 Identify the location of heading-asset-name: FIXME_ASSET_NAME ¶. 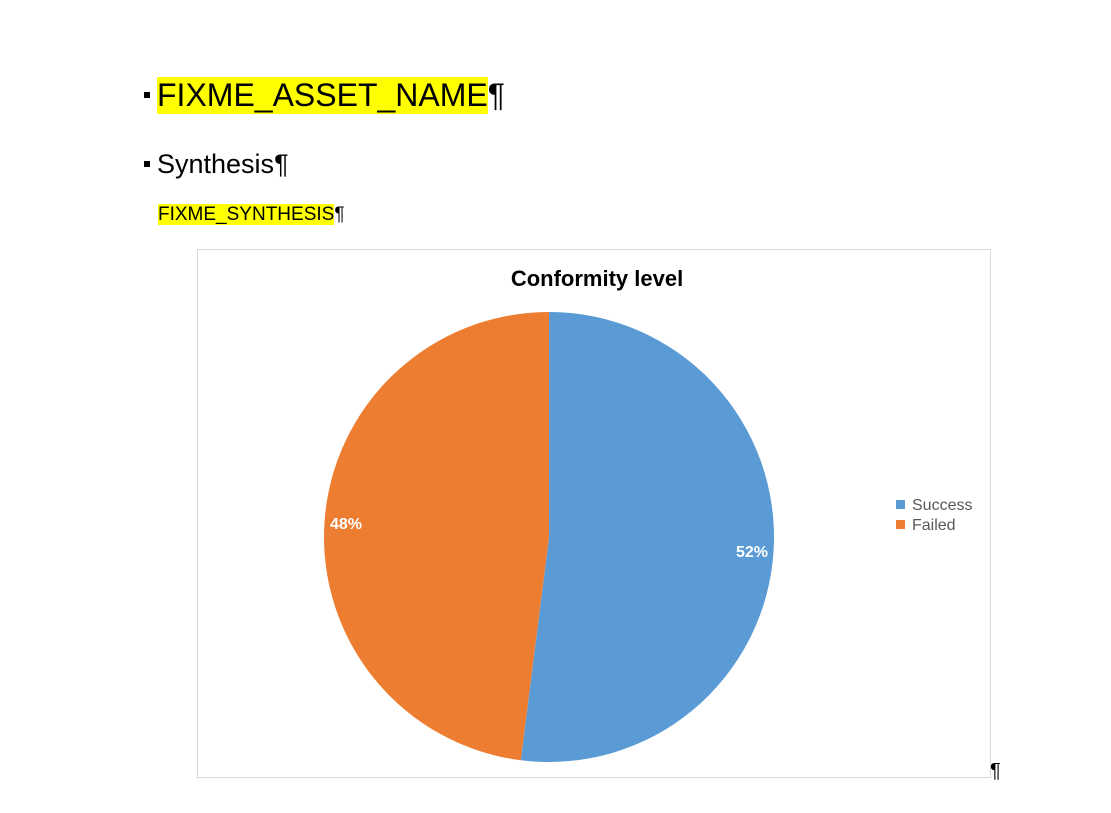
(324, 95).